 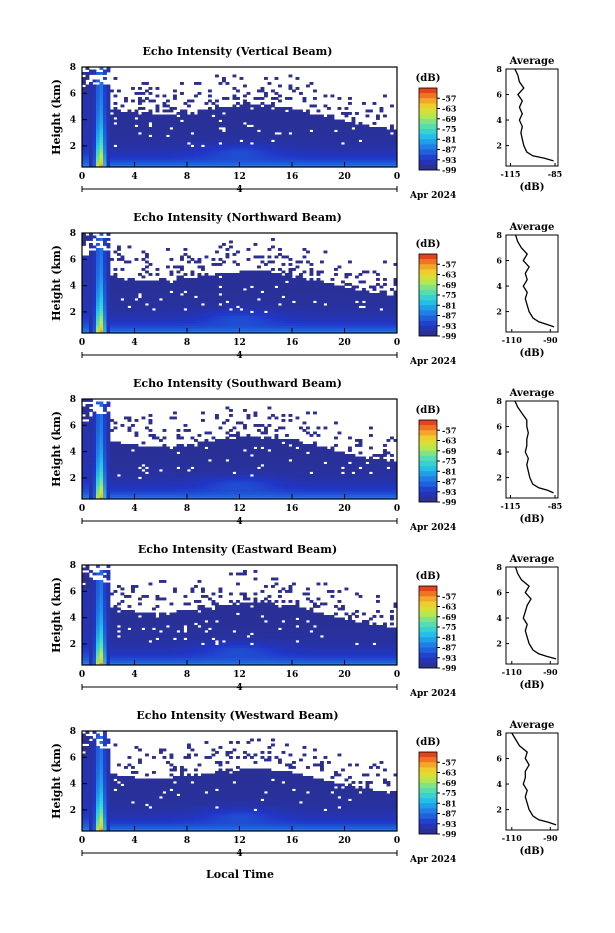 I want to click on x-tick-label: 4, so click(x=134, y=343).